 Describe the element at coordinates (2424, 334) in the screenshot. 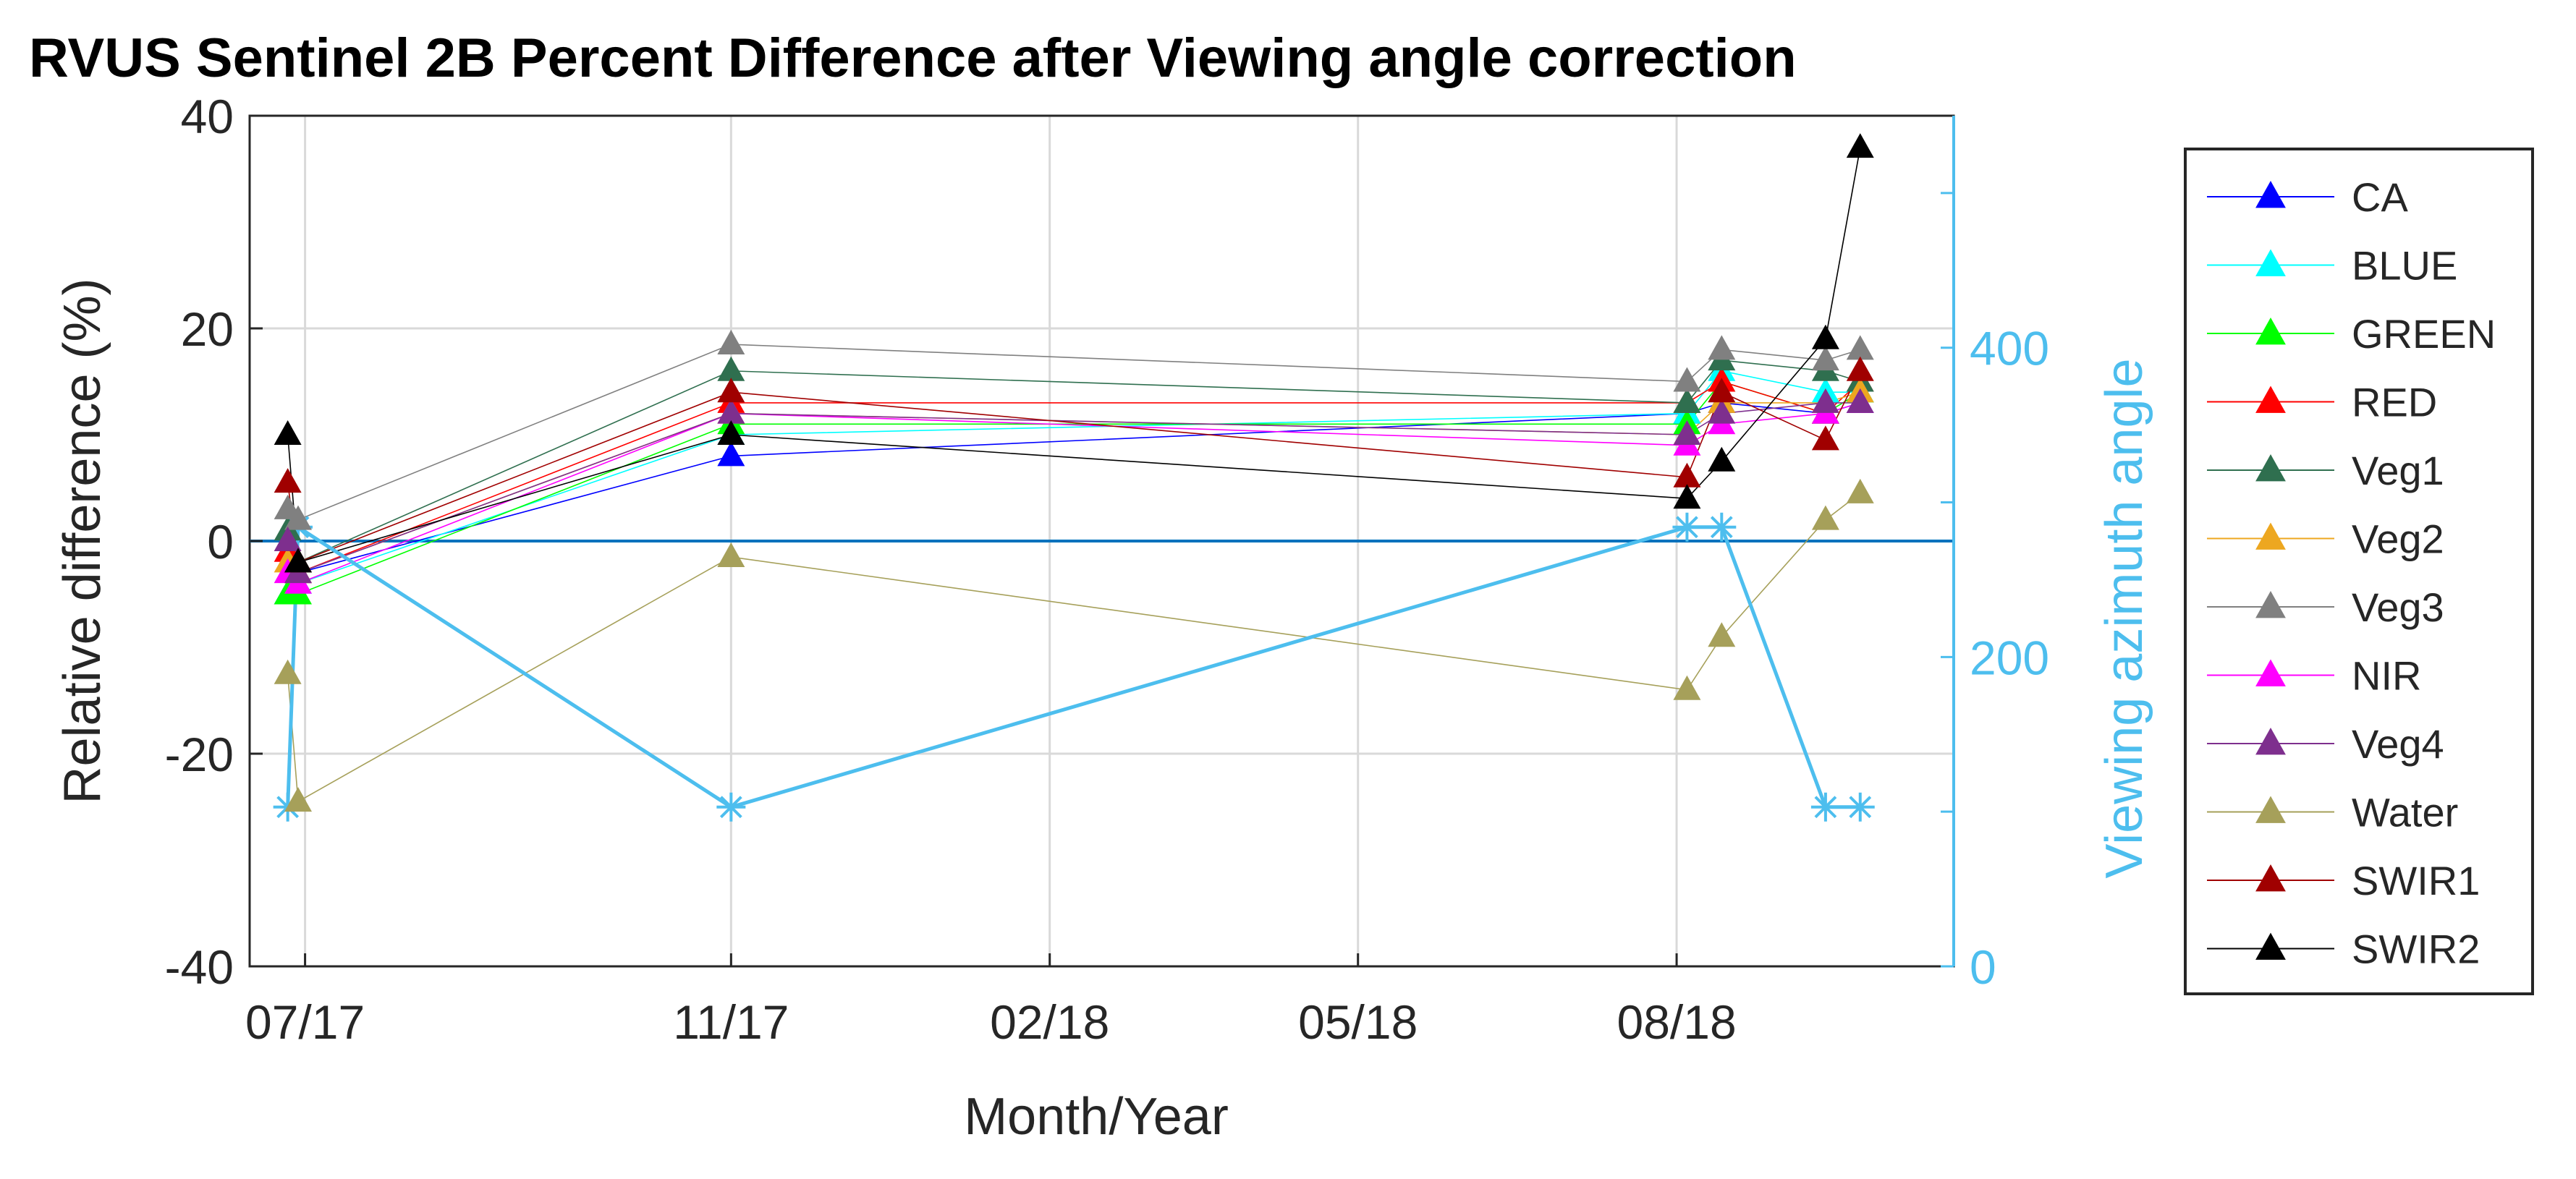

I see `legend-label-green: GREEN` at that location.